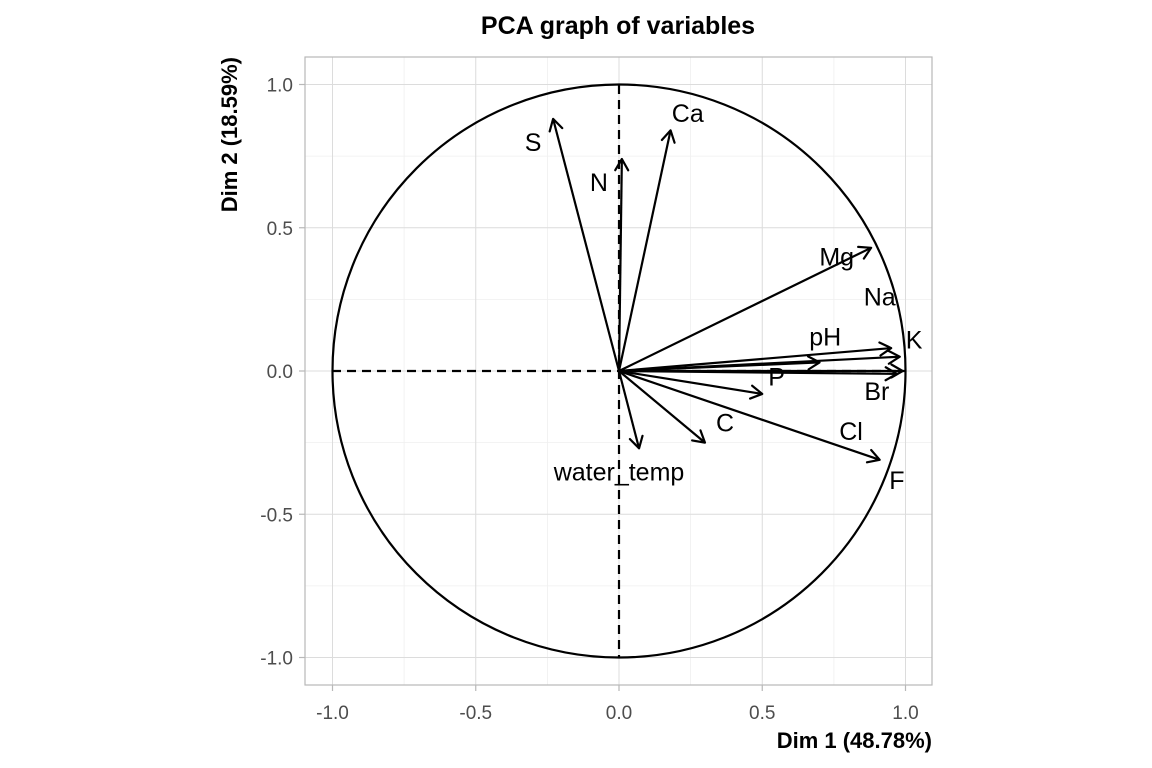 The width and height of the screenshot is (1152, 768). Describe the element at coordinates (725, 424) in the screenshot. I see `label-c: C` at that location.